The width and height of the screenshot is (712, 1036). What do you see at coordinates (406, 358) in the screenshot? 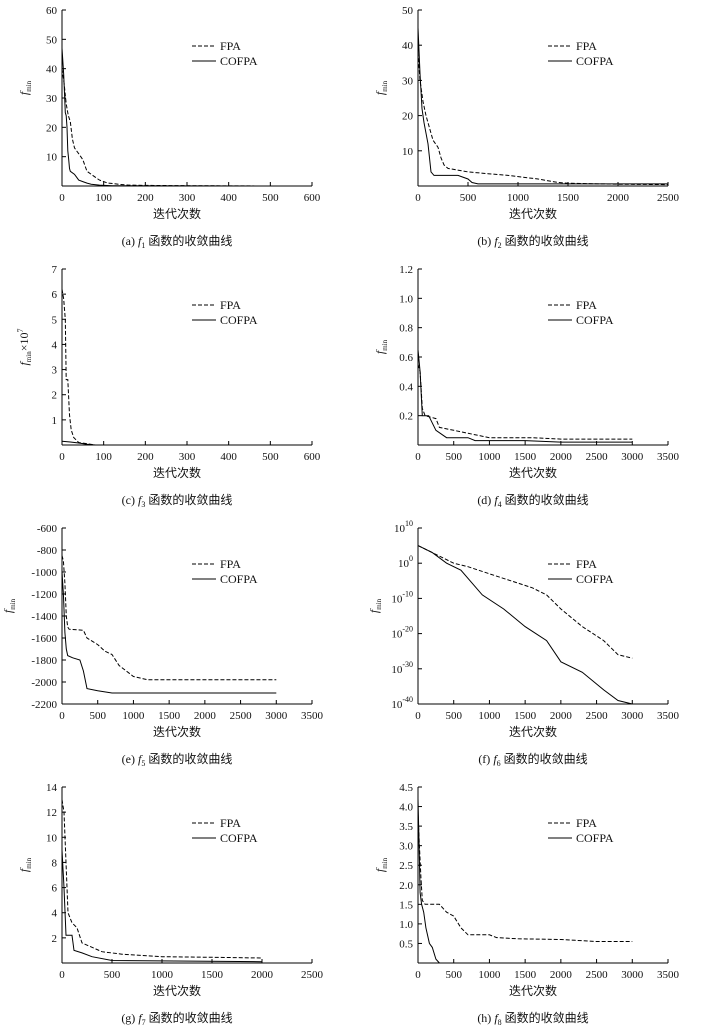
I see `y-tick-label: 0.6` at bounding box center [406, 358].